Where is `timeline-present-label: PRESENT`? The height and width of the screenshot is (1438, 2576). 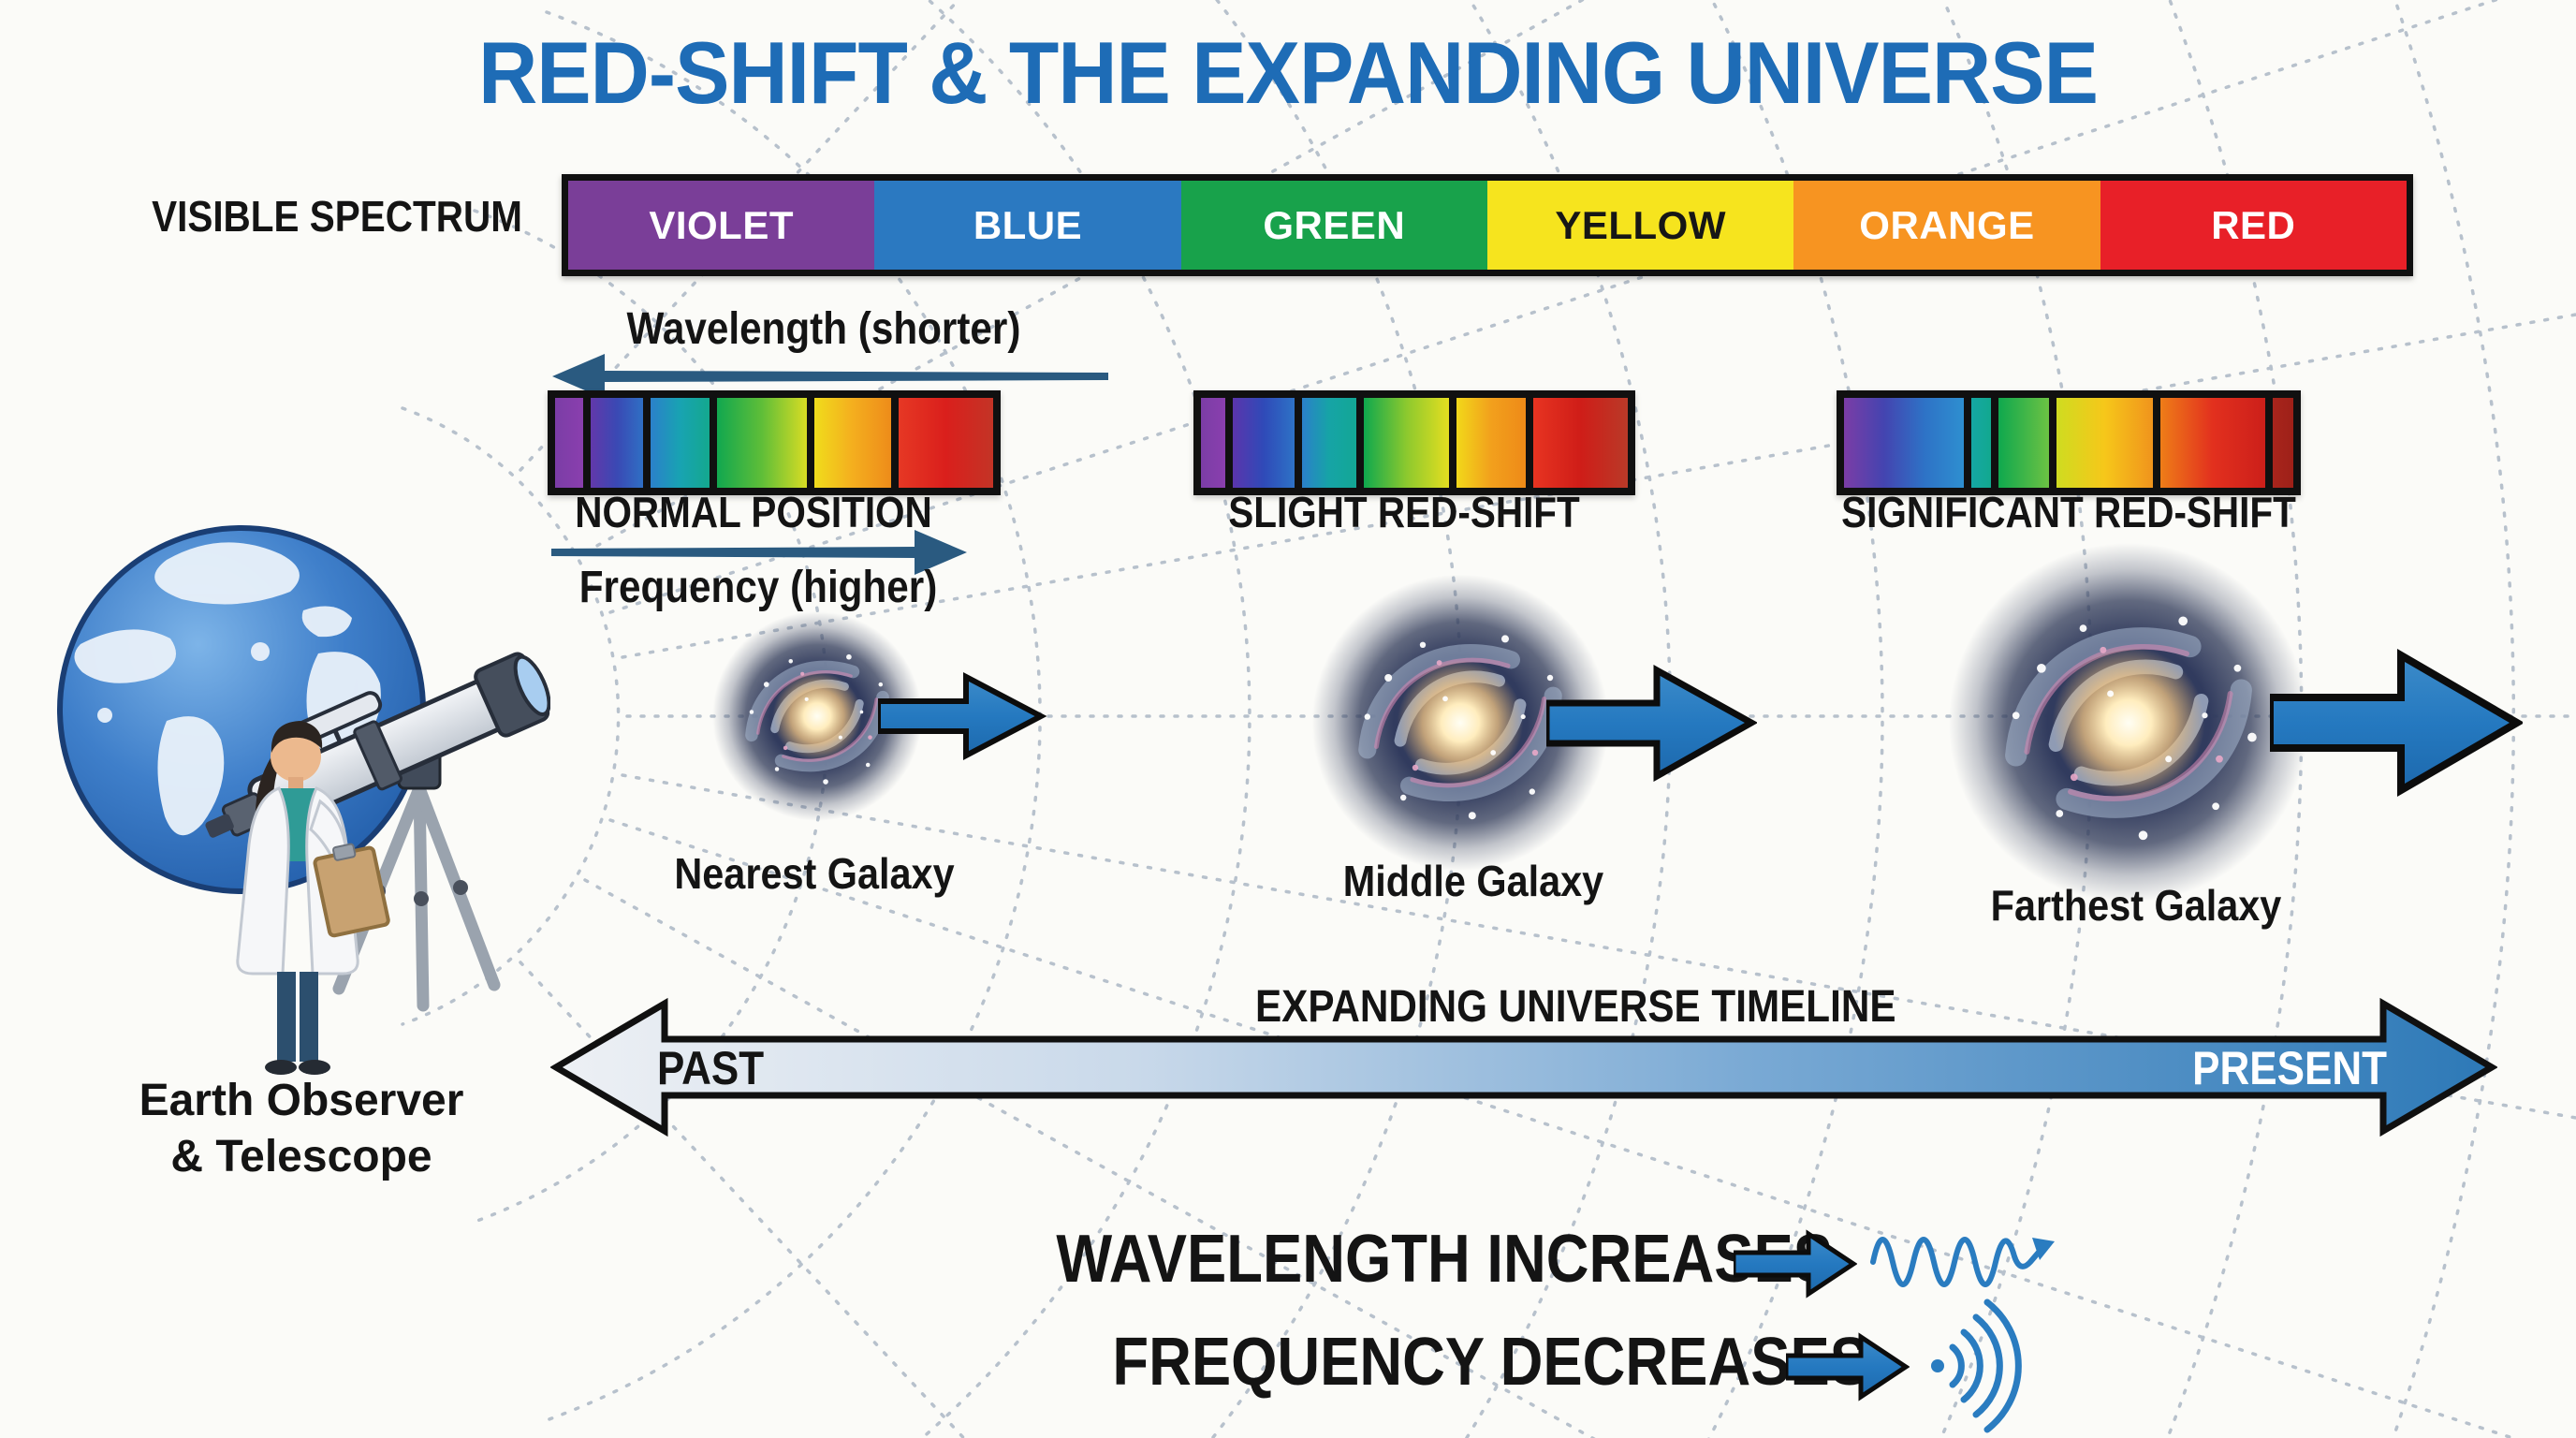
timeline-present-label: PRESENT is located at coordinates (2289, 1068).